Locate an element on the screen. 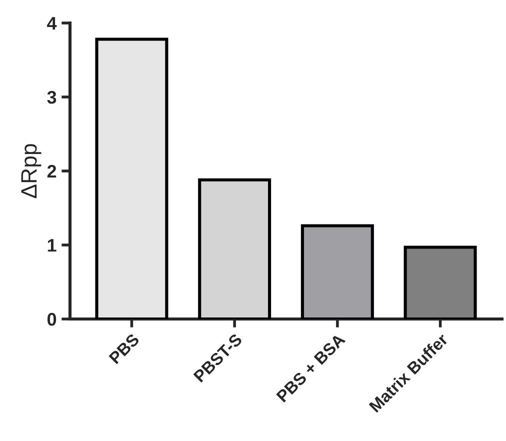 This screenshot has width=506, height=441. y-tick-label: 4 is located at coordinates (52, 23).